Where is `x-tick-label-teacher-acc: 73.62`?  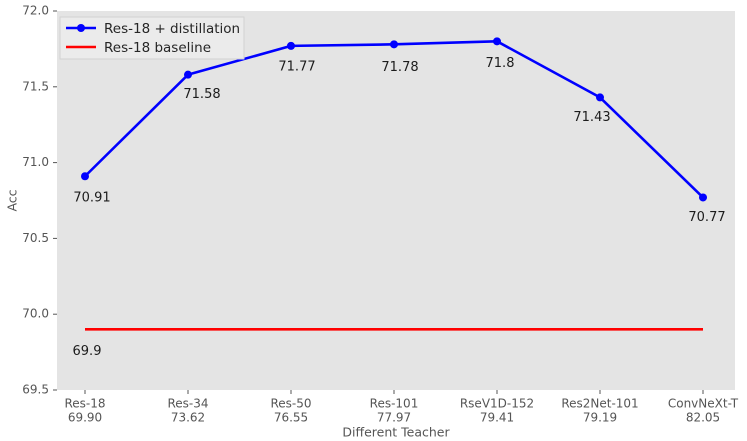 x-tick-label-teacher-acc: 73.62 is located at coordinates (188, 418).